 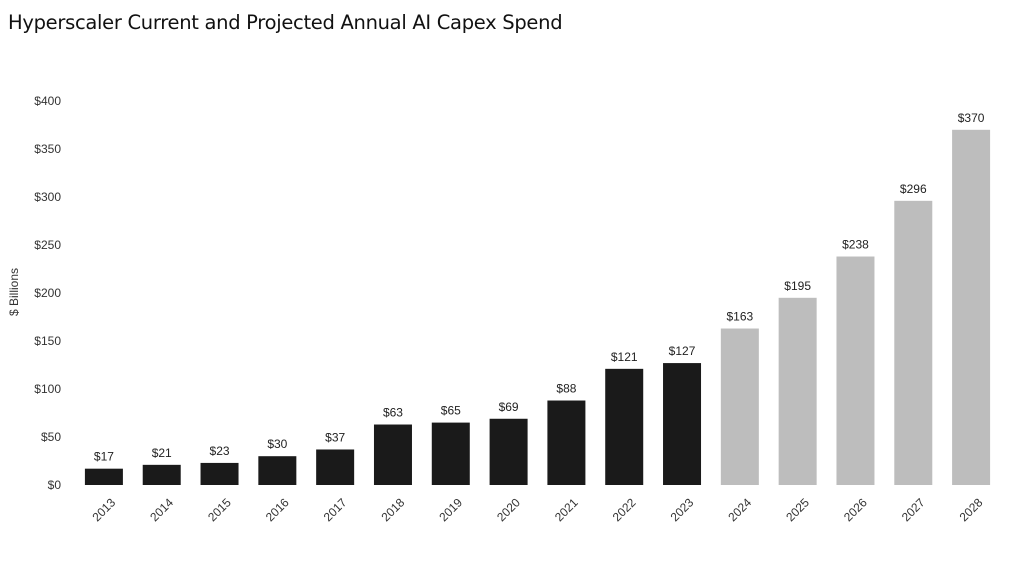 I want to click on y-axis-ticks: $0 $50 $100 $150 $200 $250 $300 $350 $400, so click(x=47, y=293).